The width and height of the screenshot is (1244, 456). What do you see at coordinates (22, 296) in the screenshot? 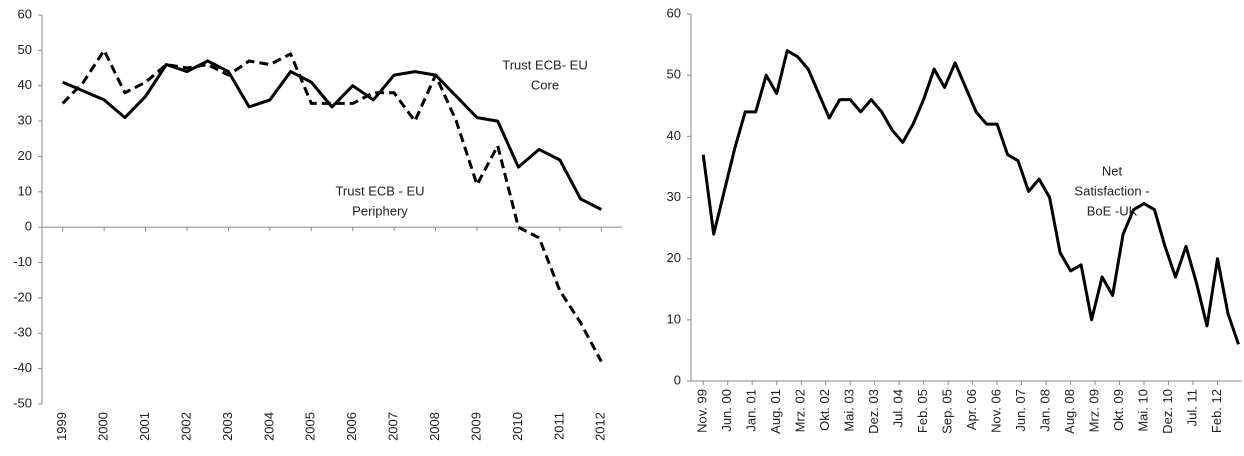
I see `y-tick-label: -20` at bounding box center [22, 296].